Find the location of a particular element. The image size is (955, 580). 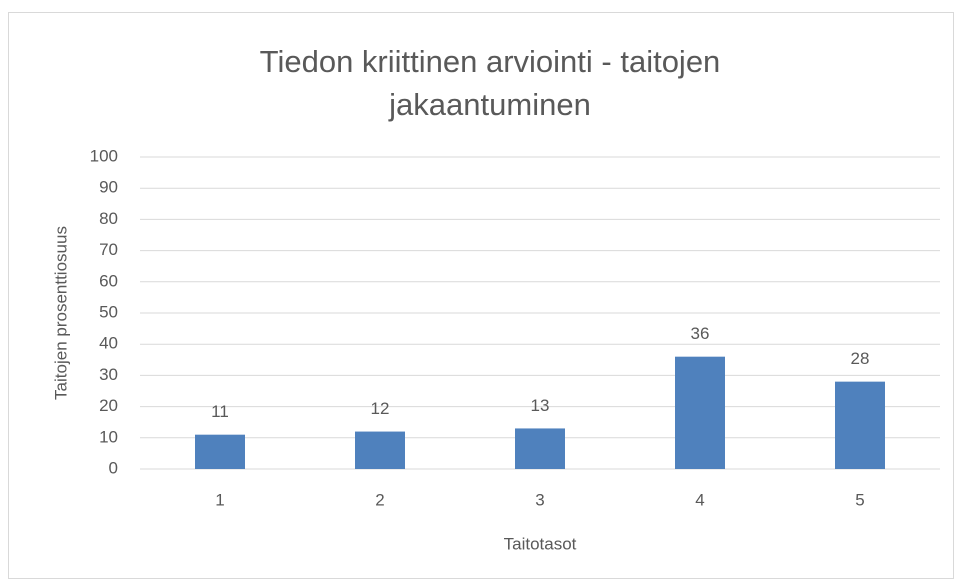

x-axis-label: Taitotasot is located at coordinates (540, 543).